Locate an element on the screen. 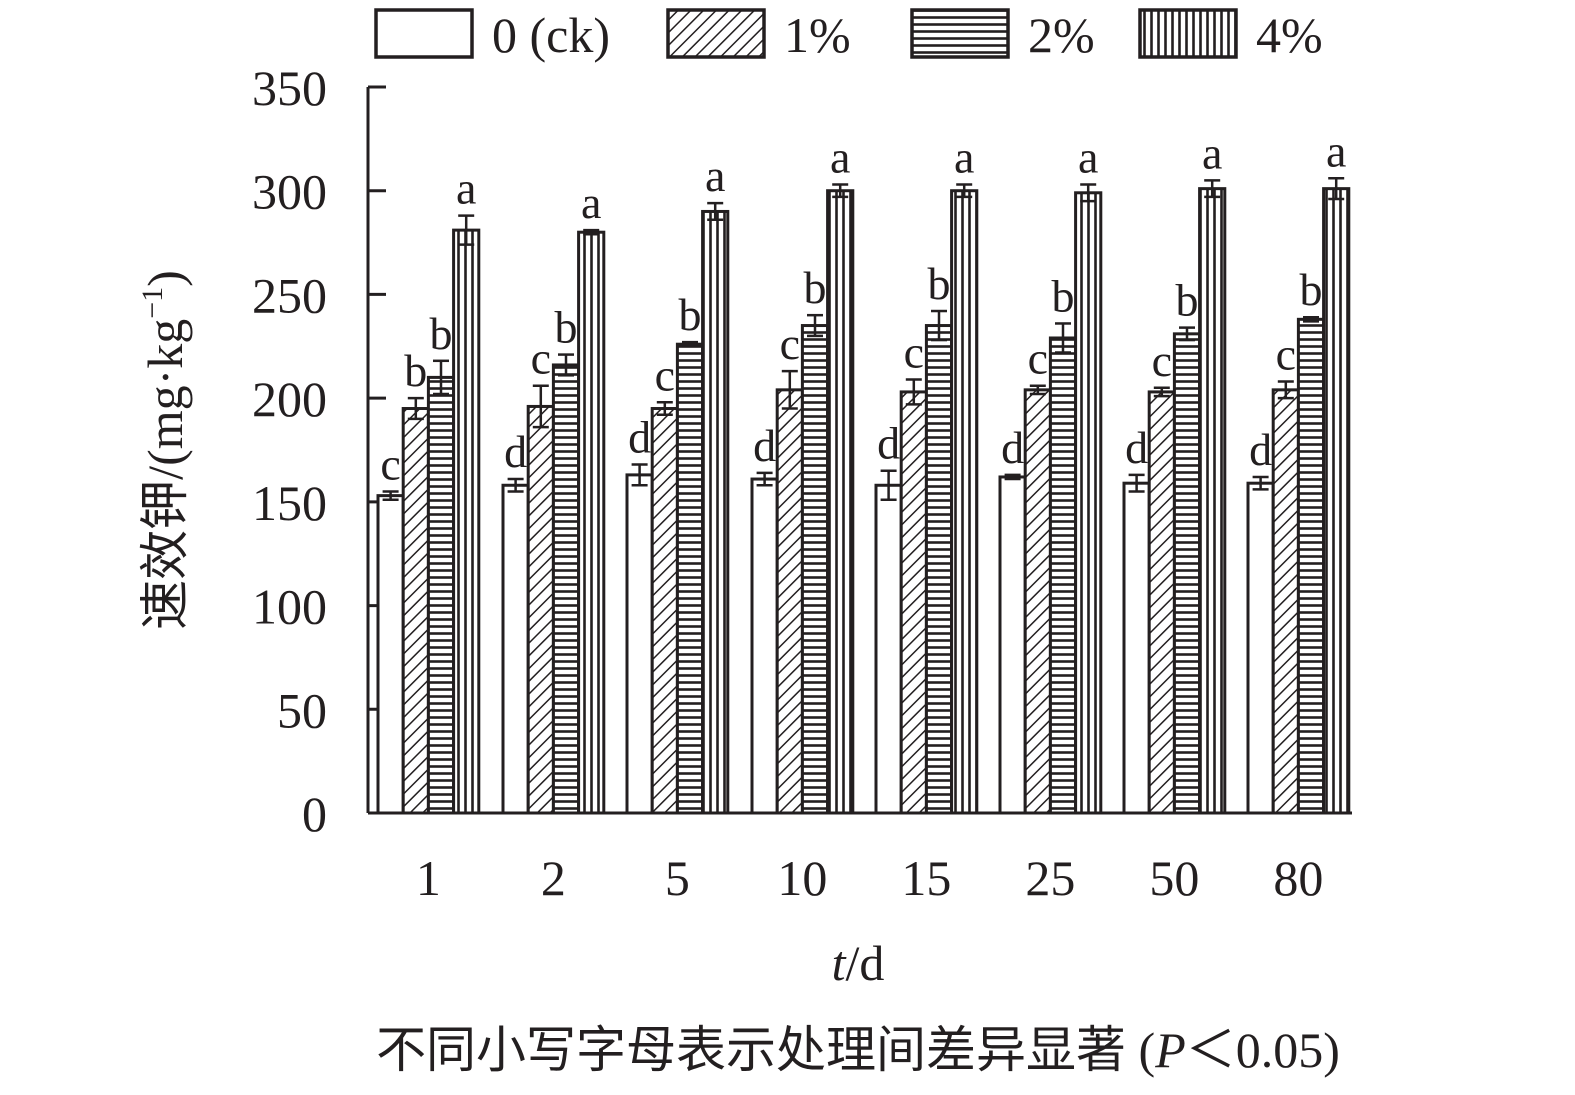 This screenshot has height=1095, width=1575. legend: 0 (ck) 1% 2% 4% is located at coordinates (848, 35).